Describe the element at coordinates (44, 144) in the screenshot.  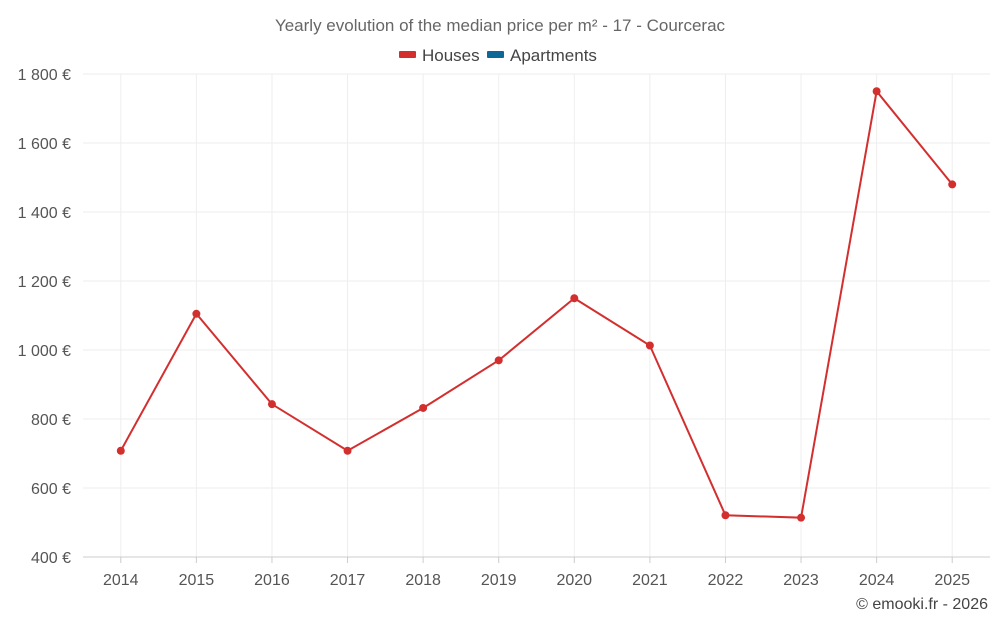
I see `y-tick-label: 1 600 €` at that location.